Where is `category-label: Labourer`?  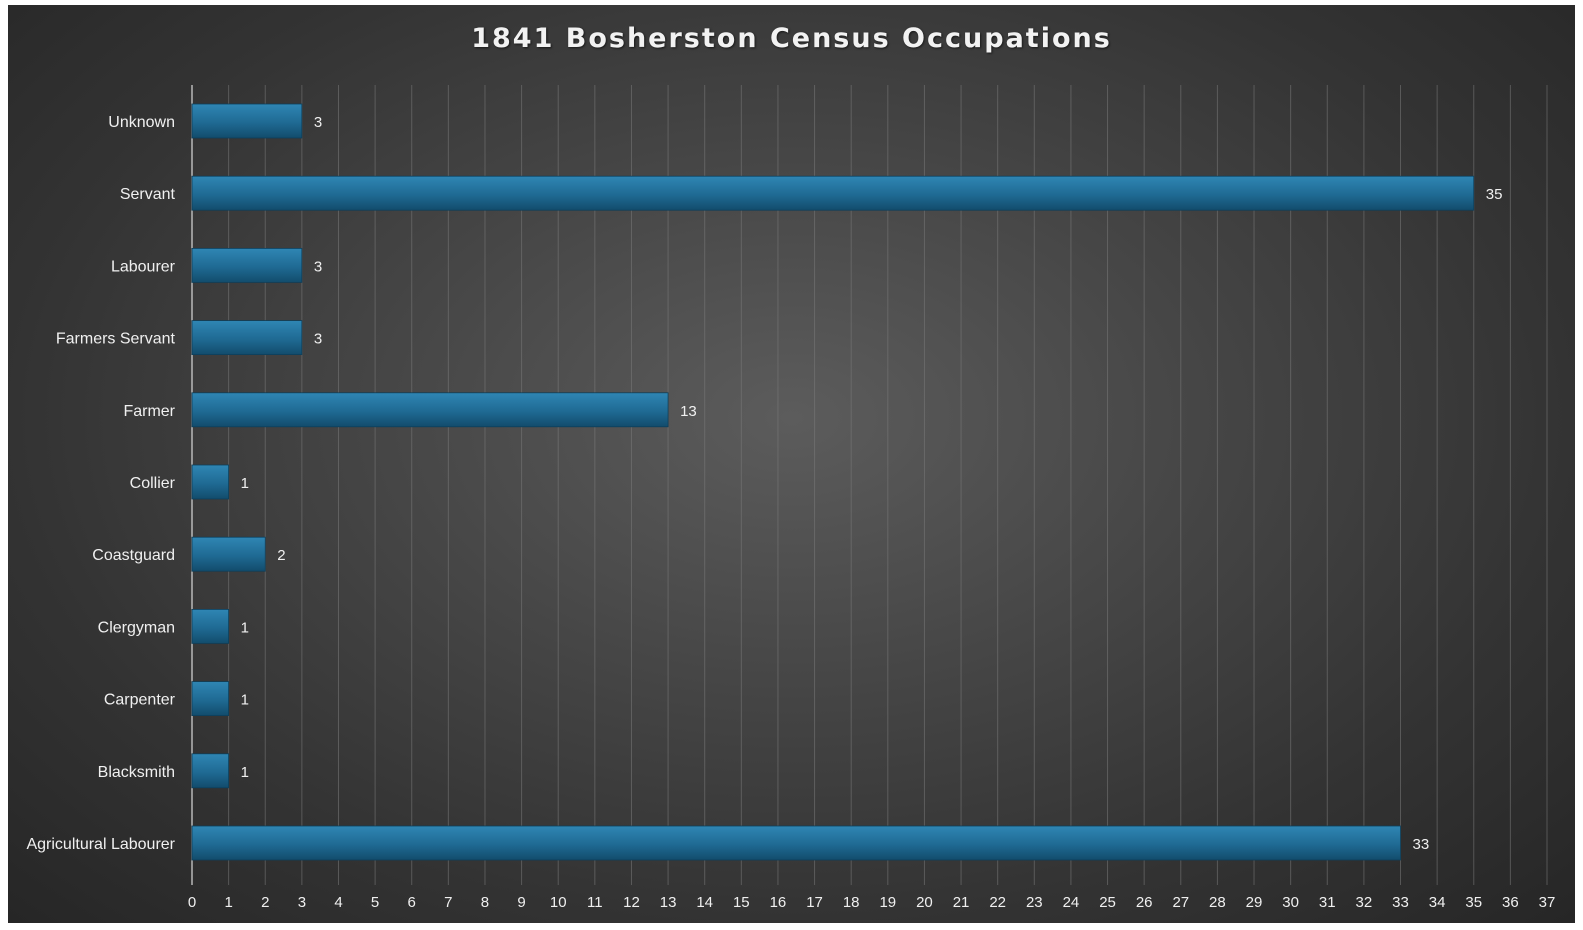
category-label: Labourer is located at coordinates (143, 266).